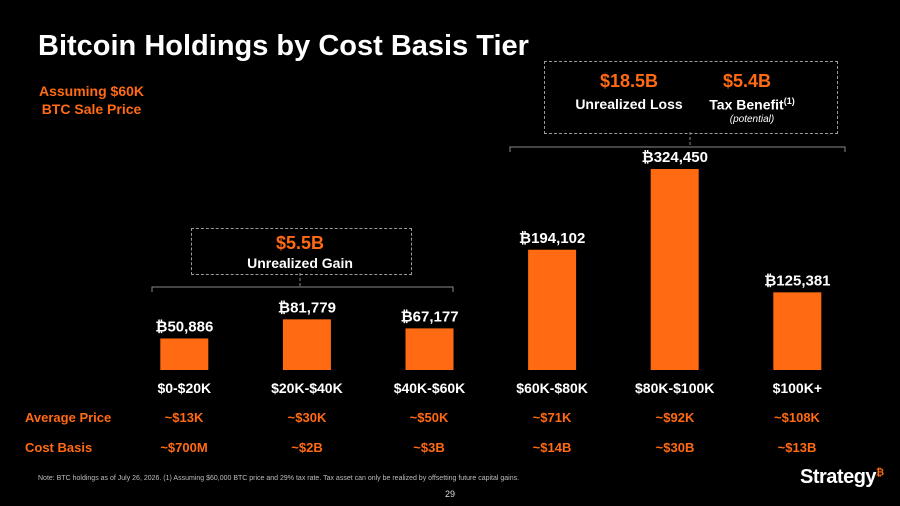 This screenshot has height=506, width=900. I want to click on tax-benefit-note: (potential), so click(752, 119).